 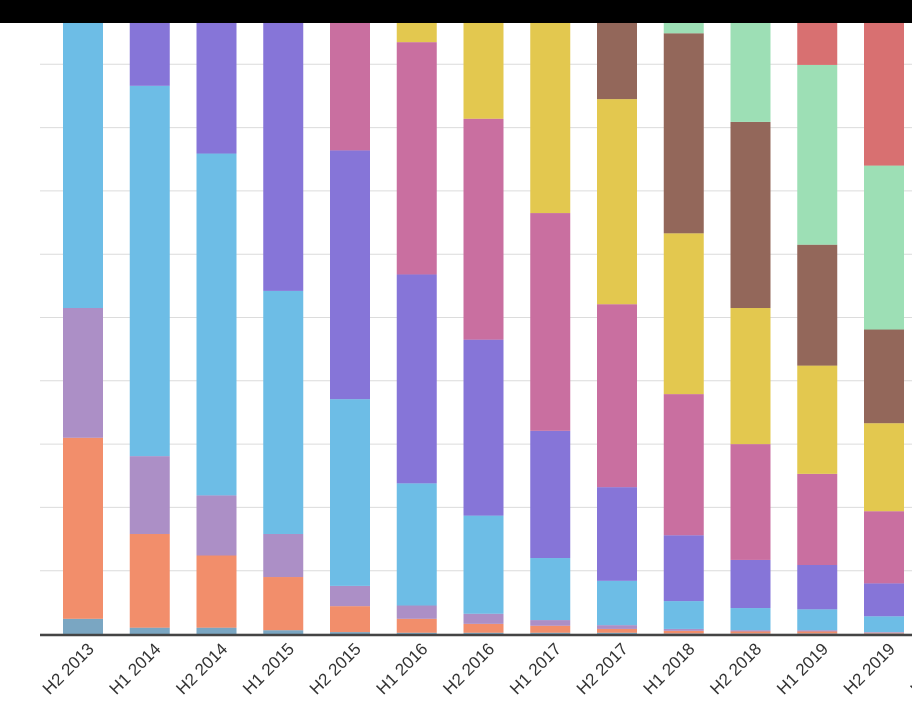 What do you see at coordinates (456, 11) in the screenshot?
I see `top-bar` at bounding box center [456, 11].